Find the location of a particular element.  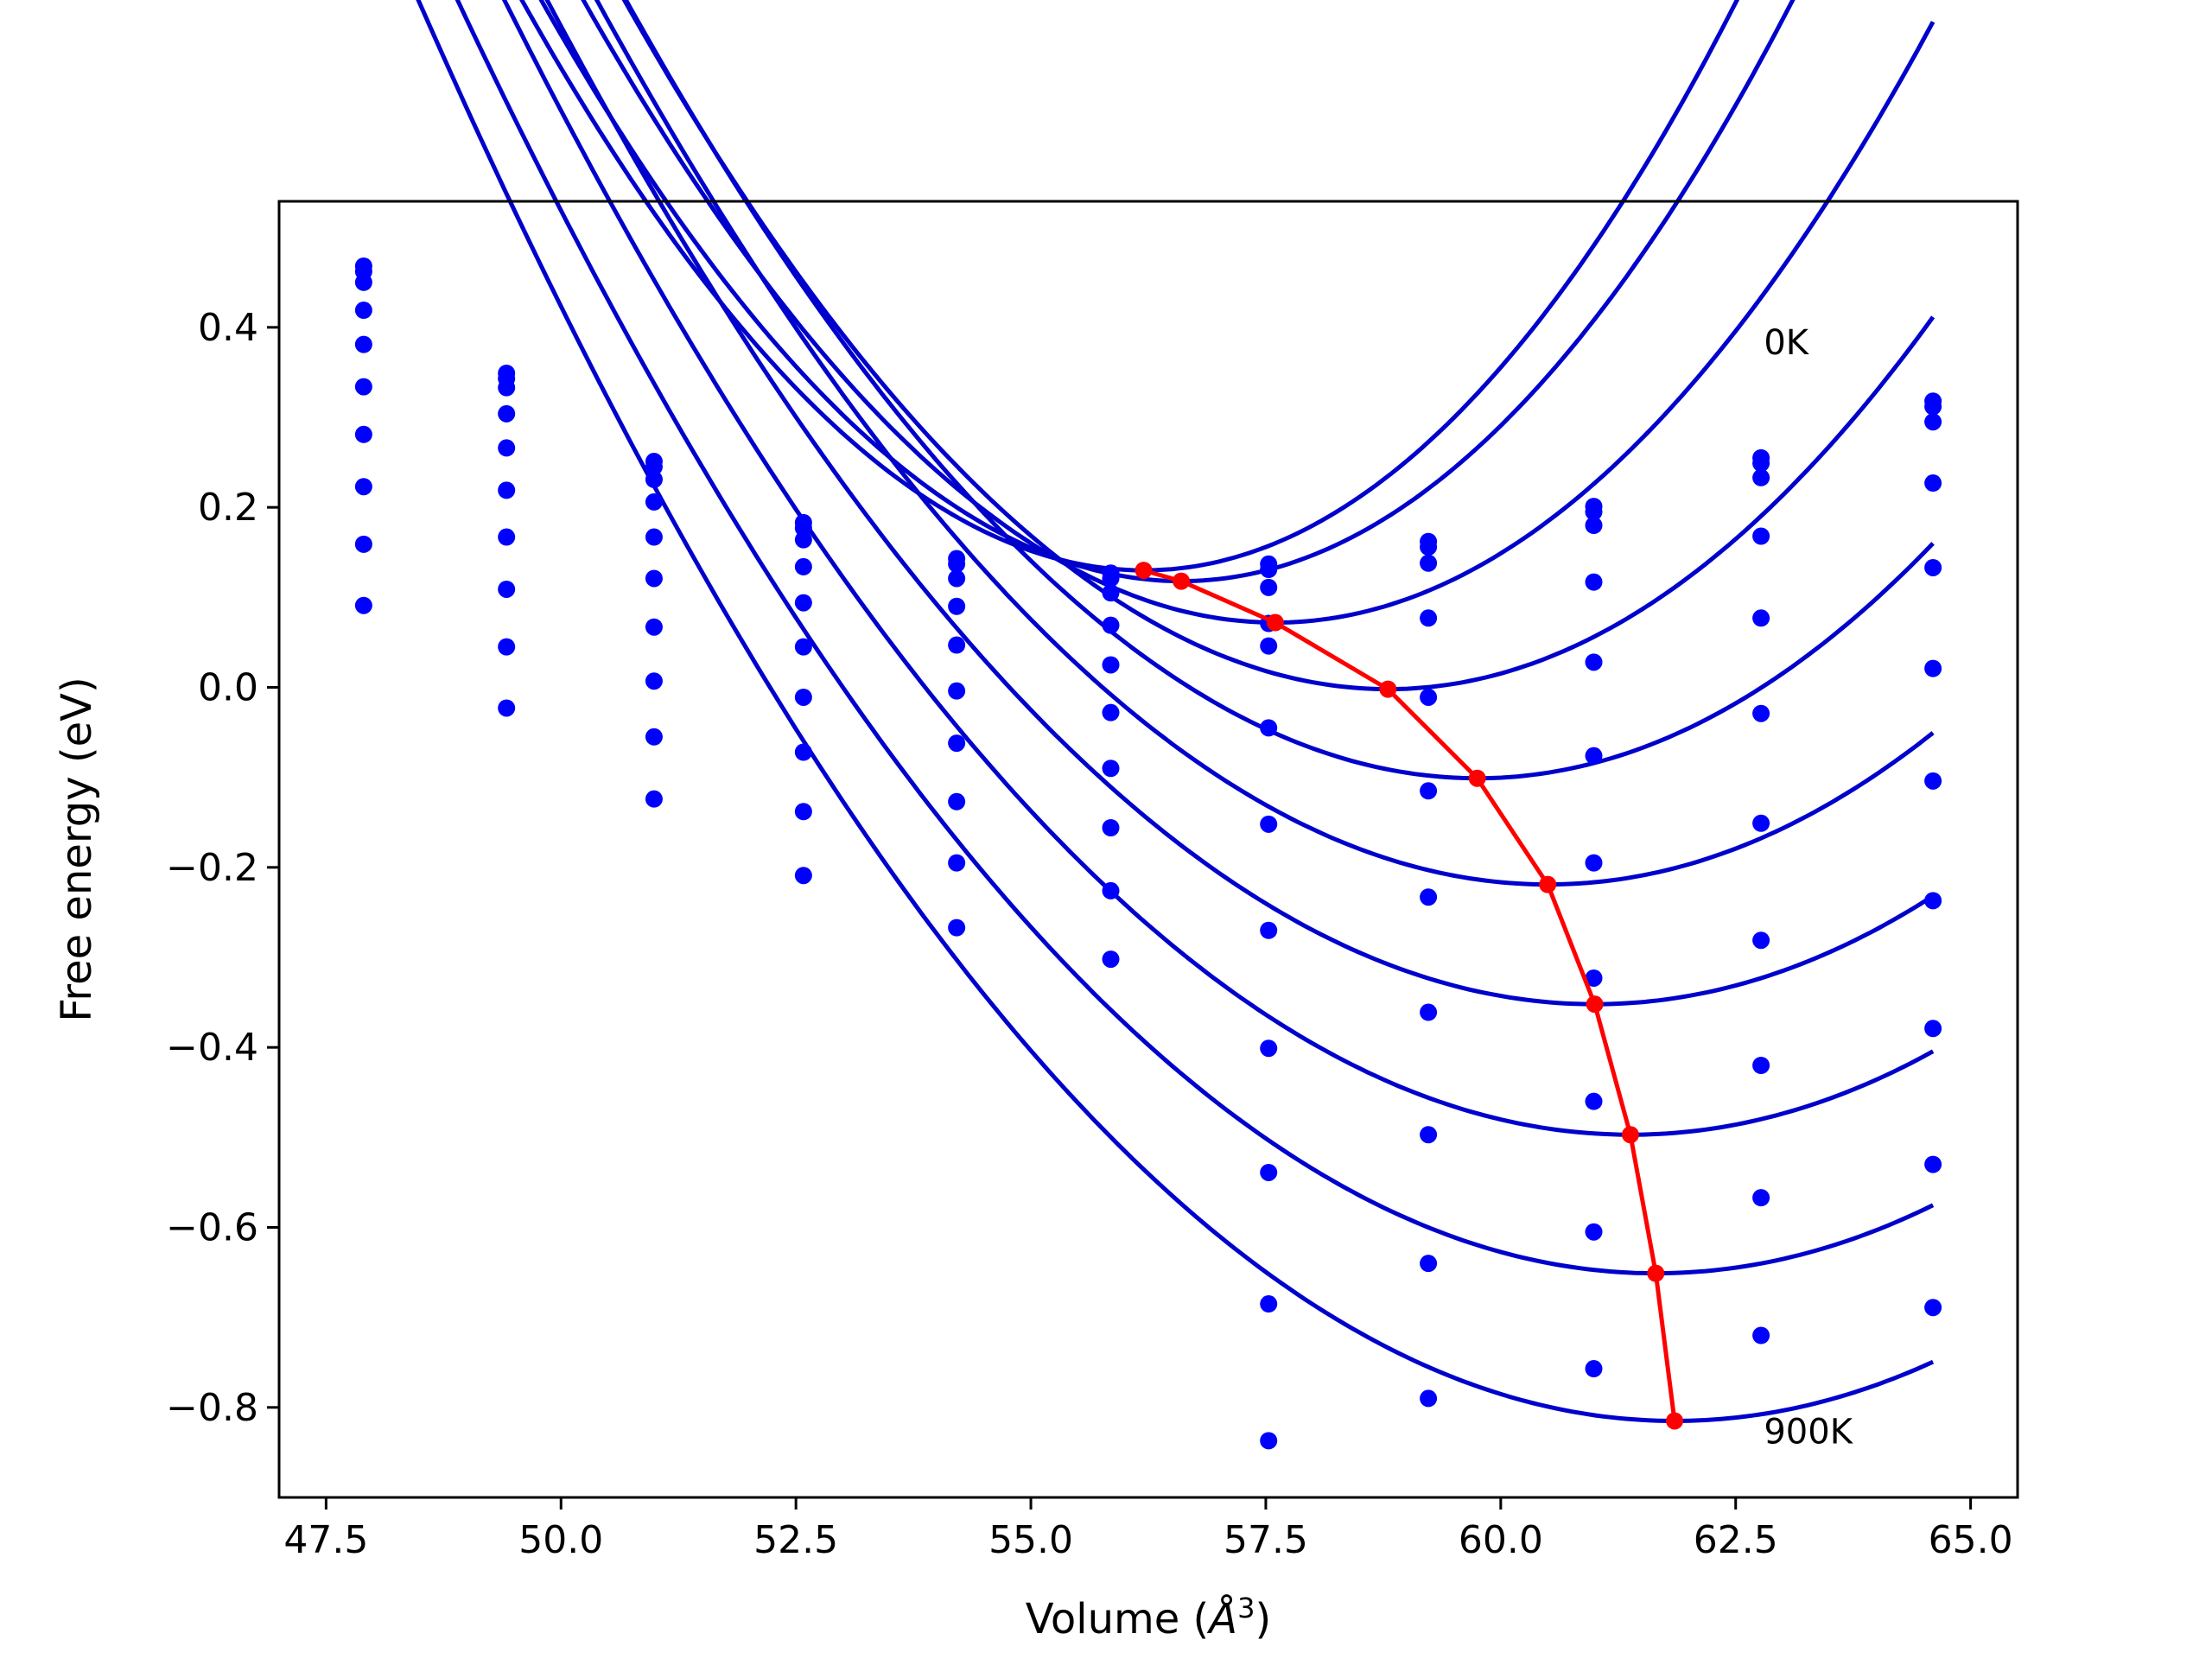

y-axis: −0.8 −0.6 −0.4 −0.2 0.0 0.2 0.4 is located at coordinates (222, 868).